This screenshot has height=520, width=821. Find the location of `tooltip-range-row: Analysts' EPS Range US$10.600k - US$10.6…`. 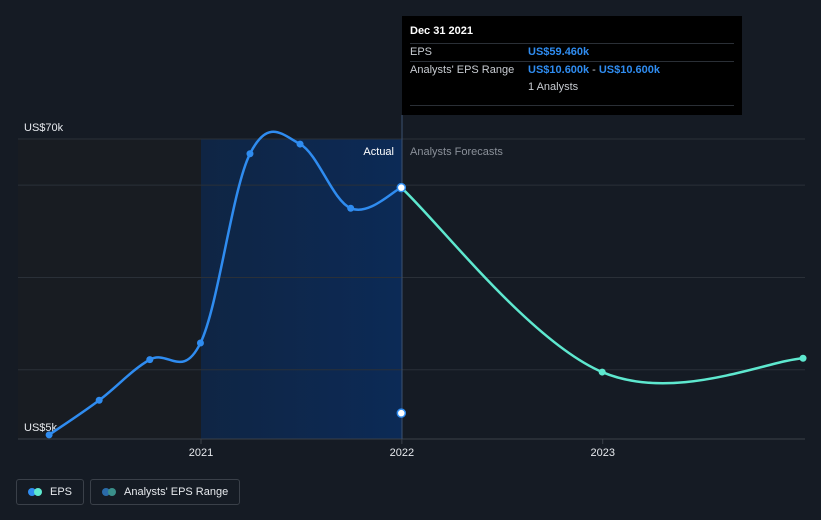

tooltip-range-row: Analysts' EPS Range US$10.600k - US$10.6… is located at coordinates (572, 70).